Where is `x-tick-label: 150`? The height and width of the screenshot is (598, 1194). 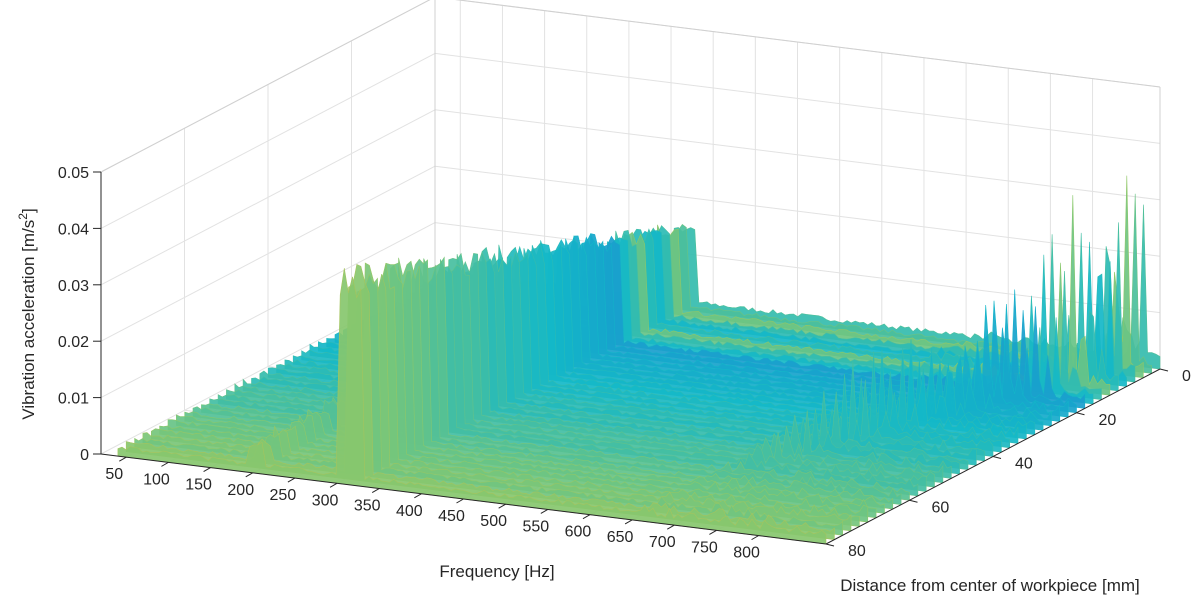
x-tick-label: 150 is located at coordinates (198, 485).